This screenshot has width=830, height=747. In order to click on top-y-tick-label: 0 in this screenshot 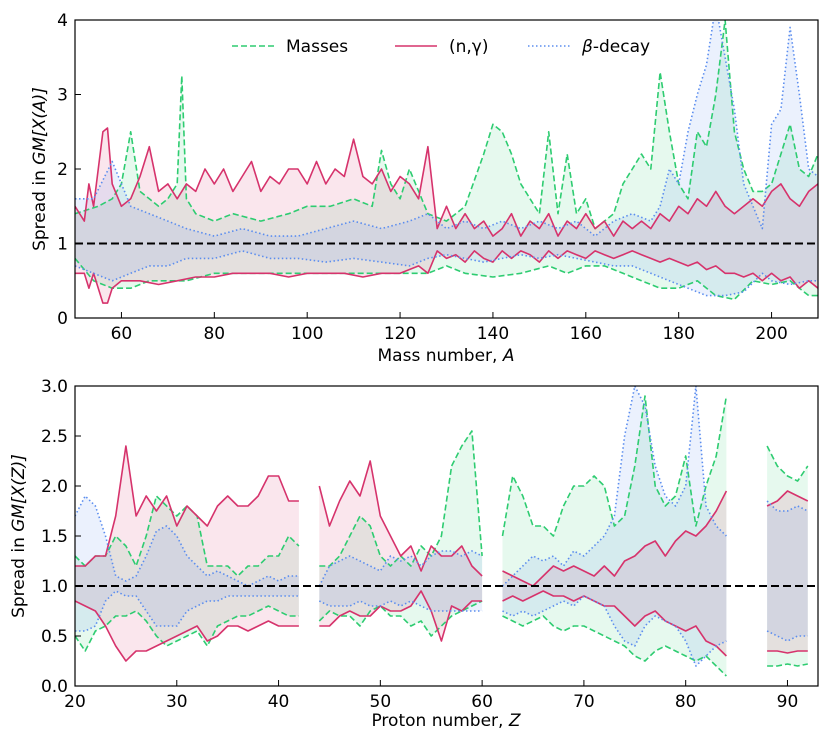, I will do `click(62, 319)`.